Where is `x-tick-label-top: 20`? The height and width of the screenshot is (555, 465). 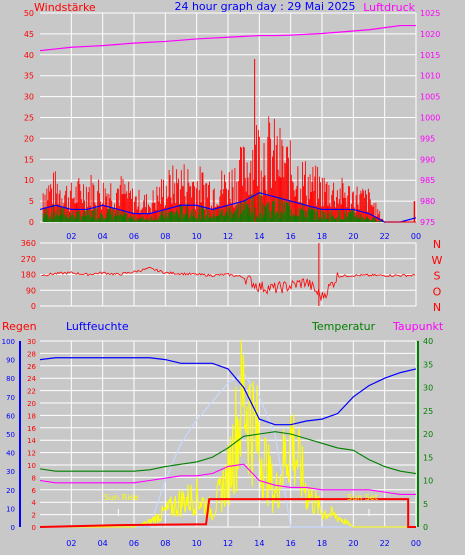 x-tick-label-top: 20 is located at coordinates (353, 236).